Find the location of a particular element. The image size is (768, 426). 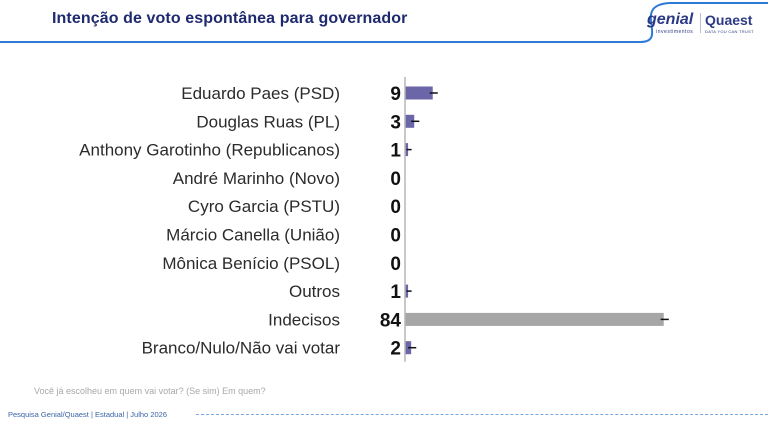

category-label: Branco/Nulo/Não vai votar is located at coordinates (241, 348).